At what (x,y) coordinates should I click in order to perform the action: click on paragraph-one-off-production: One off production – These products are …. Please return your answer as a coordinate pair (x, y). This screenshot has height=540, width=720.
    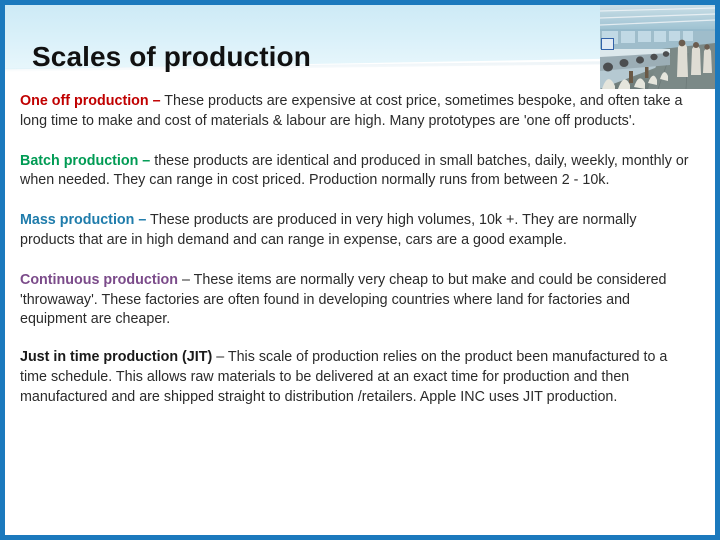
    Looking at the image, I should click on (356, 112).